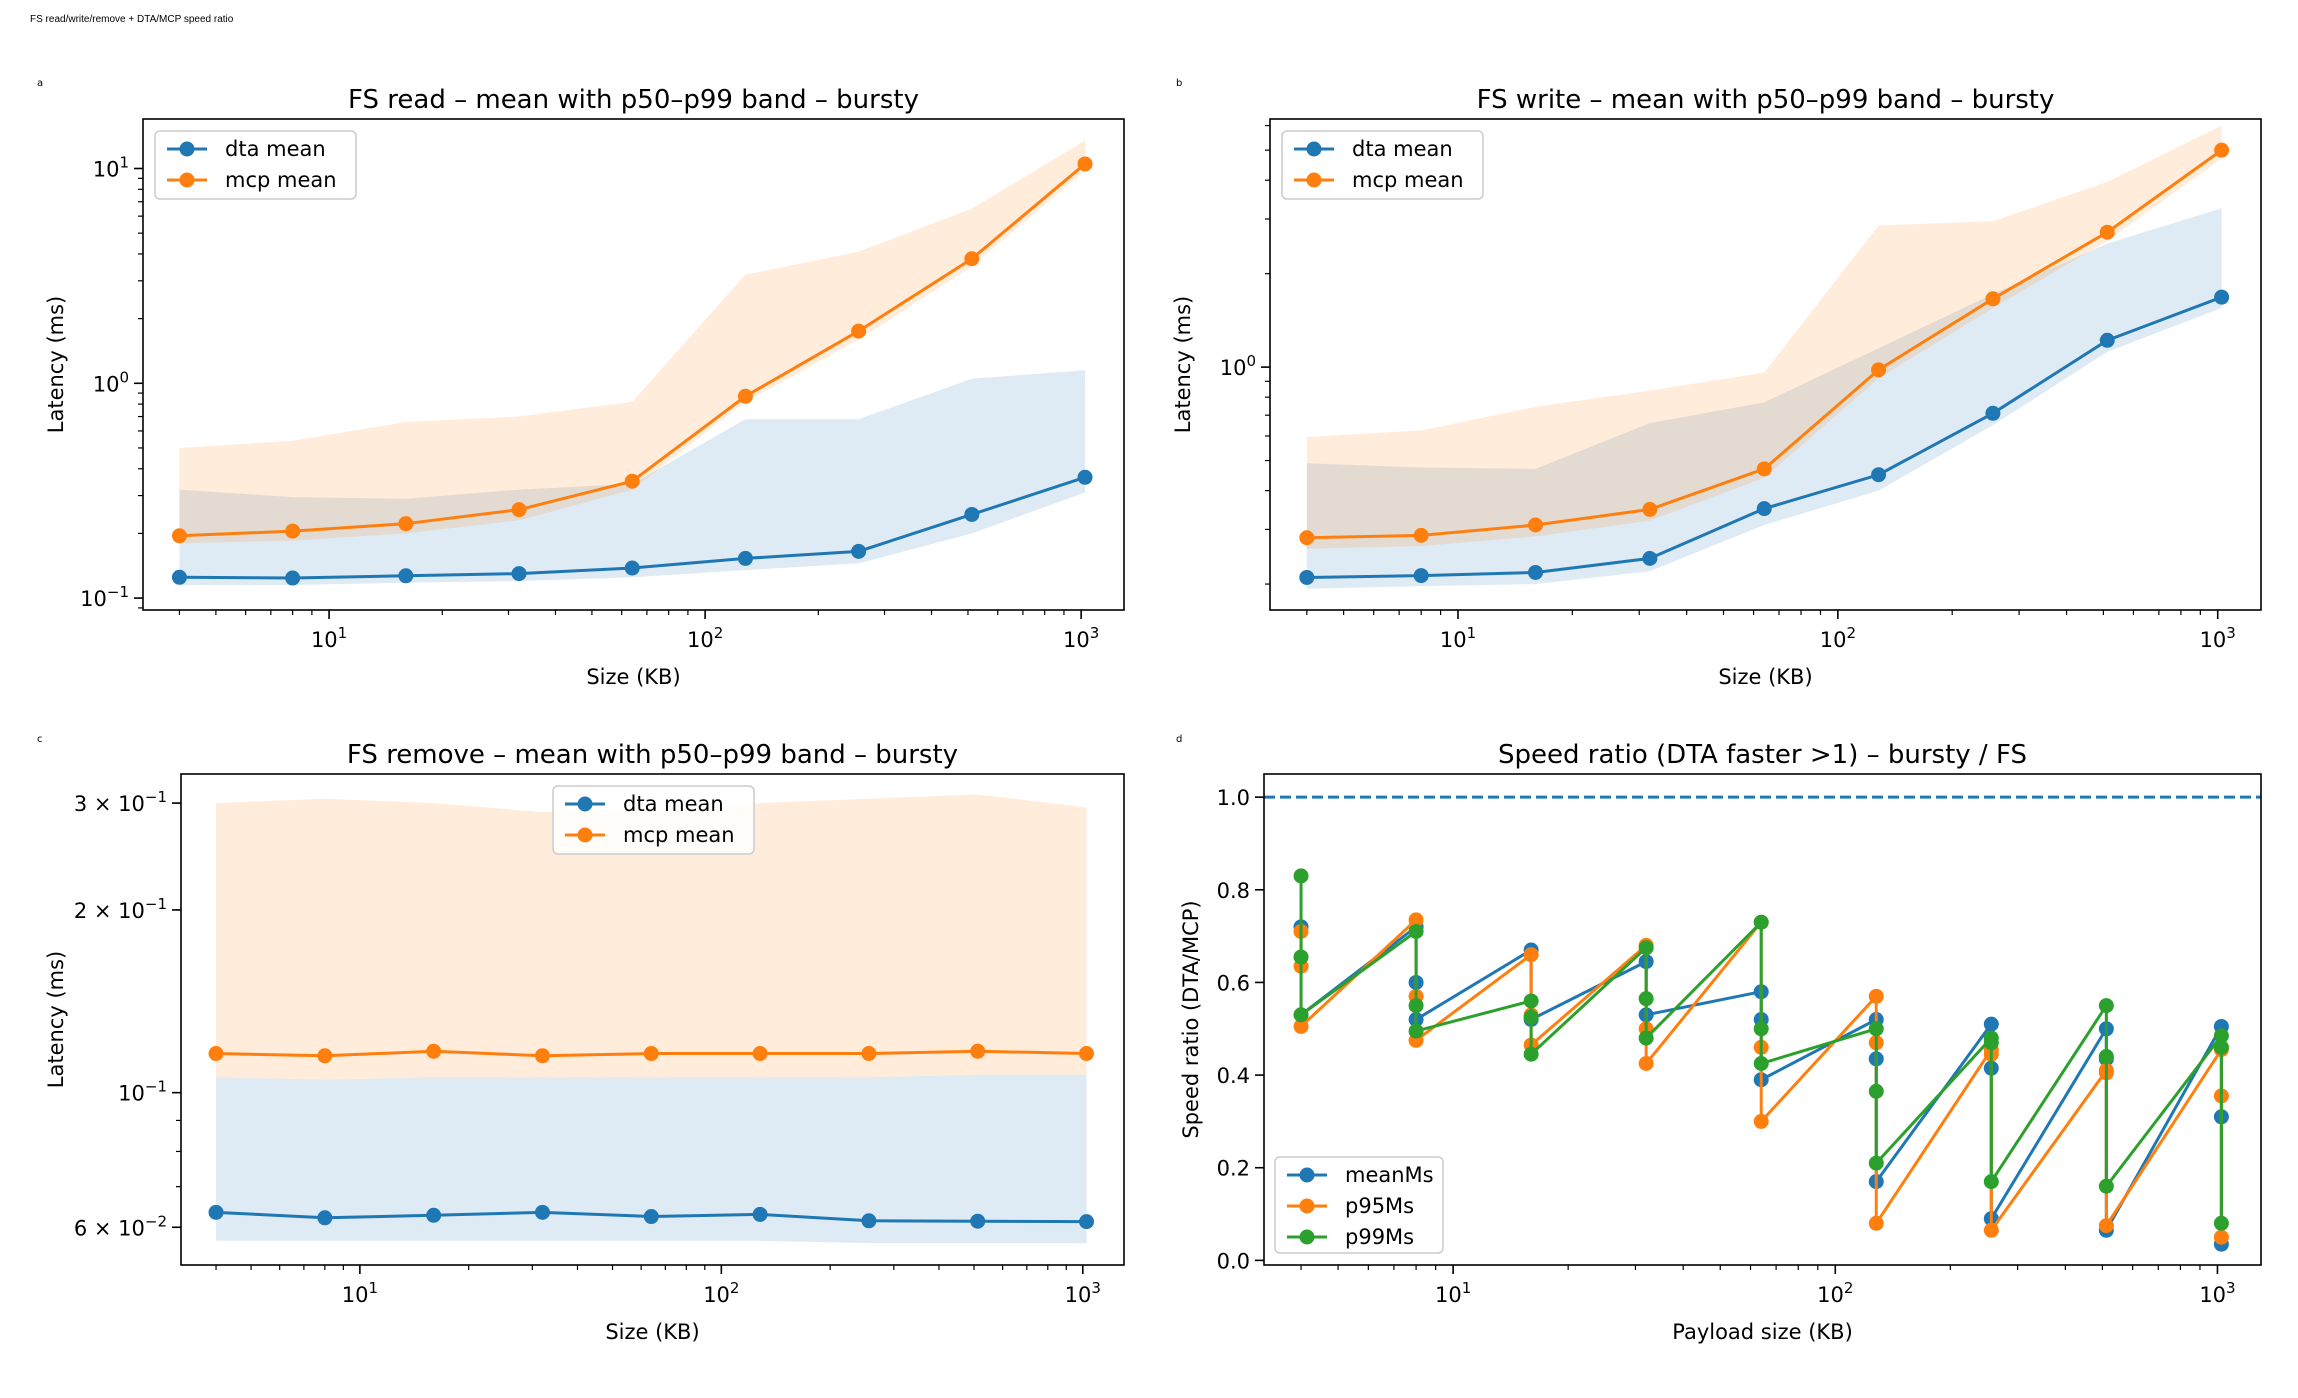 The width and height of the screenshot is (2298, 1398). Describe the element at coordinates (111, 382) in the screenshot. I see `y-tick-label: 10⁰` at that location.